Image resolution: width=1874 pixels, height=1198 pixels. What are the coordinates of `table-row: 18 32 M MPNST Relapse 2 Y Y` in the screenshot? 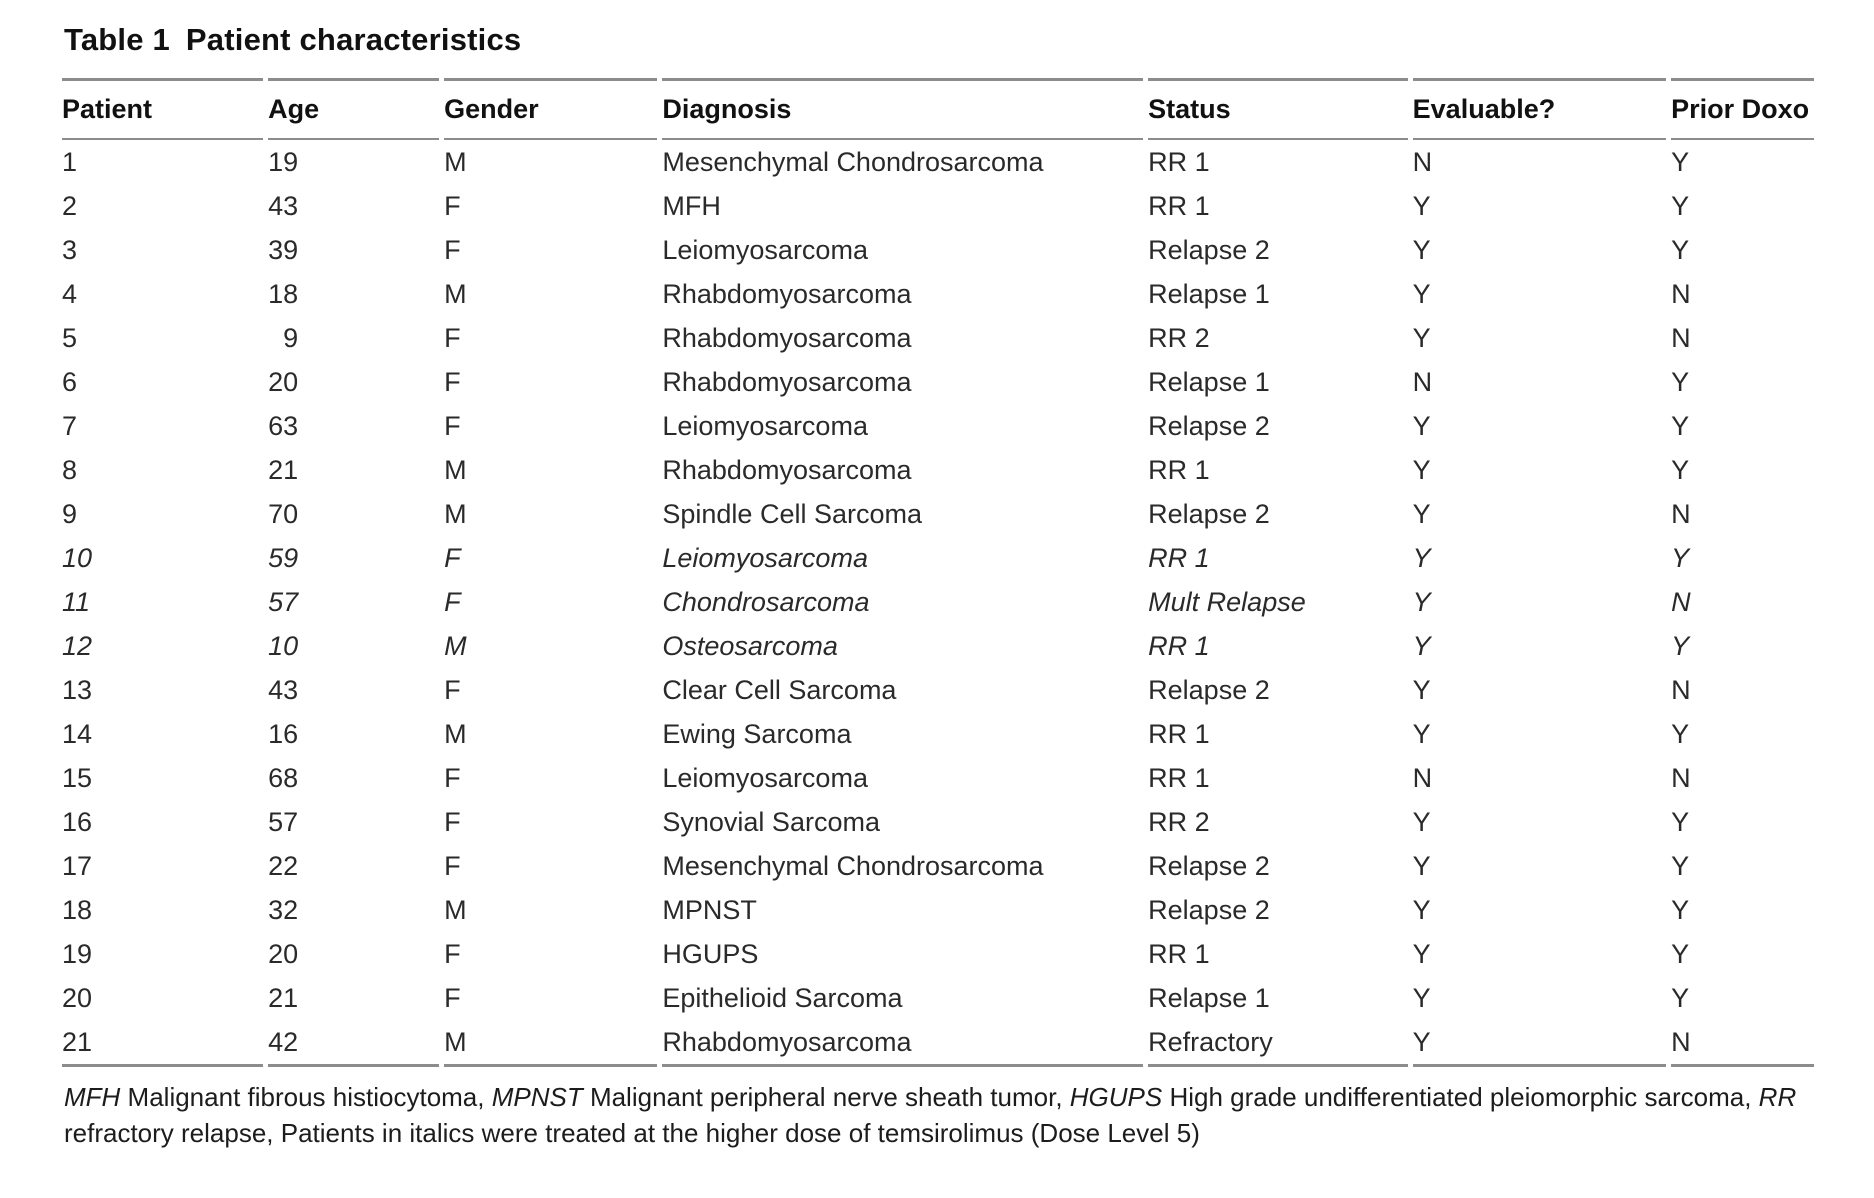 It's located at (938, 910).